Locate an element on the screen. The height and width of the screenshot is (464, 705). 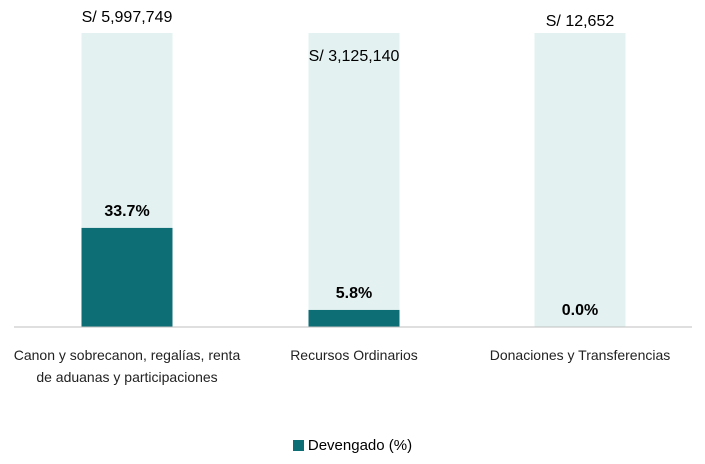
budget-label: S/ 5,997,749 is located at coordinates (127, 17).